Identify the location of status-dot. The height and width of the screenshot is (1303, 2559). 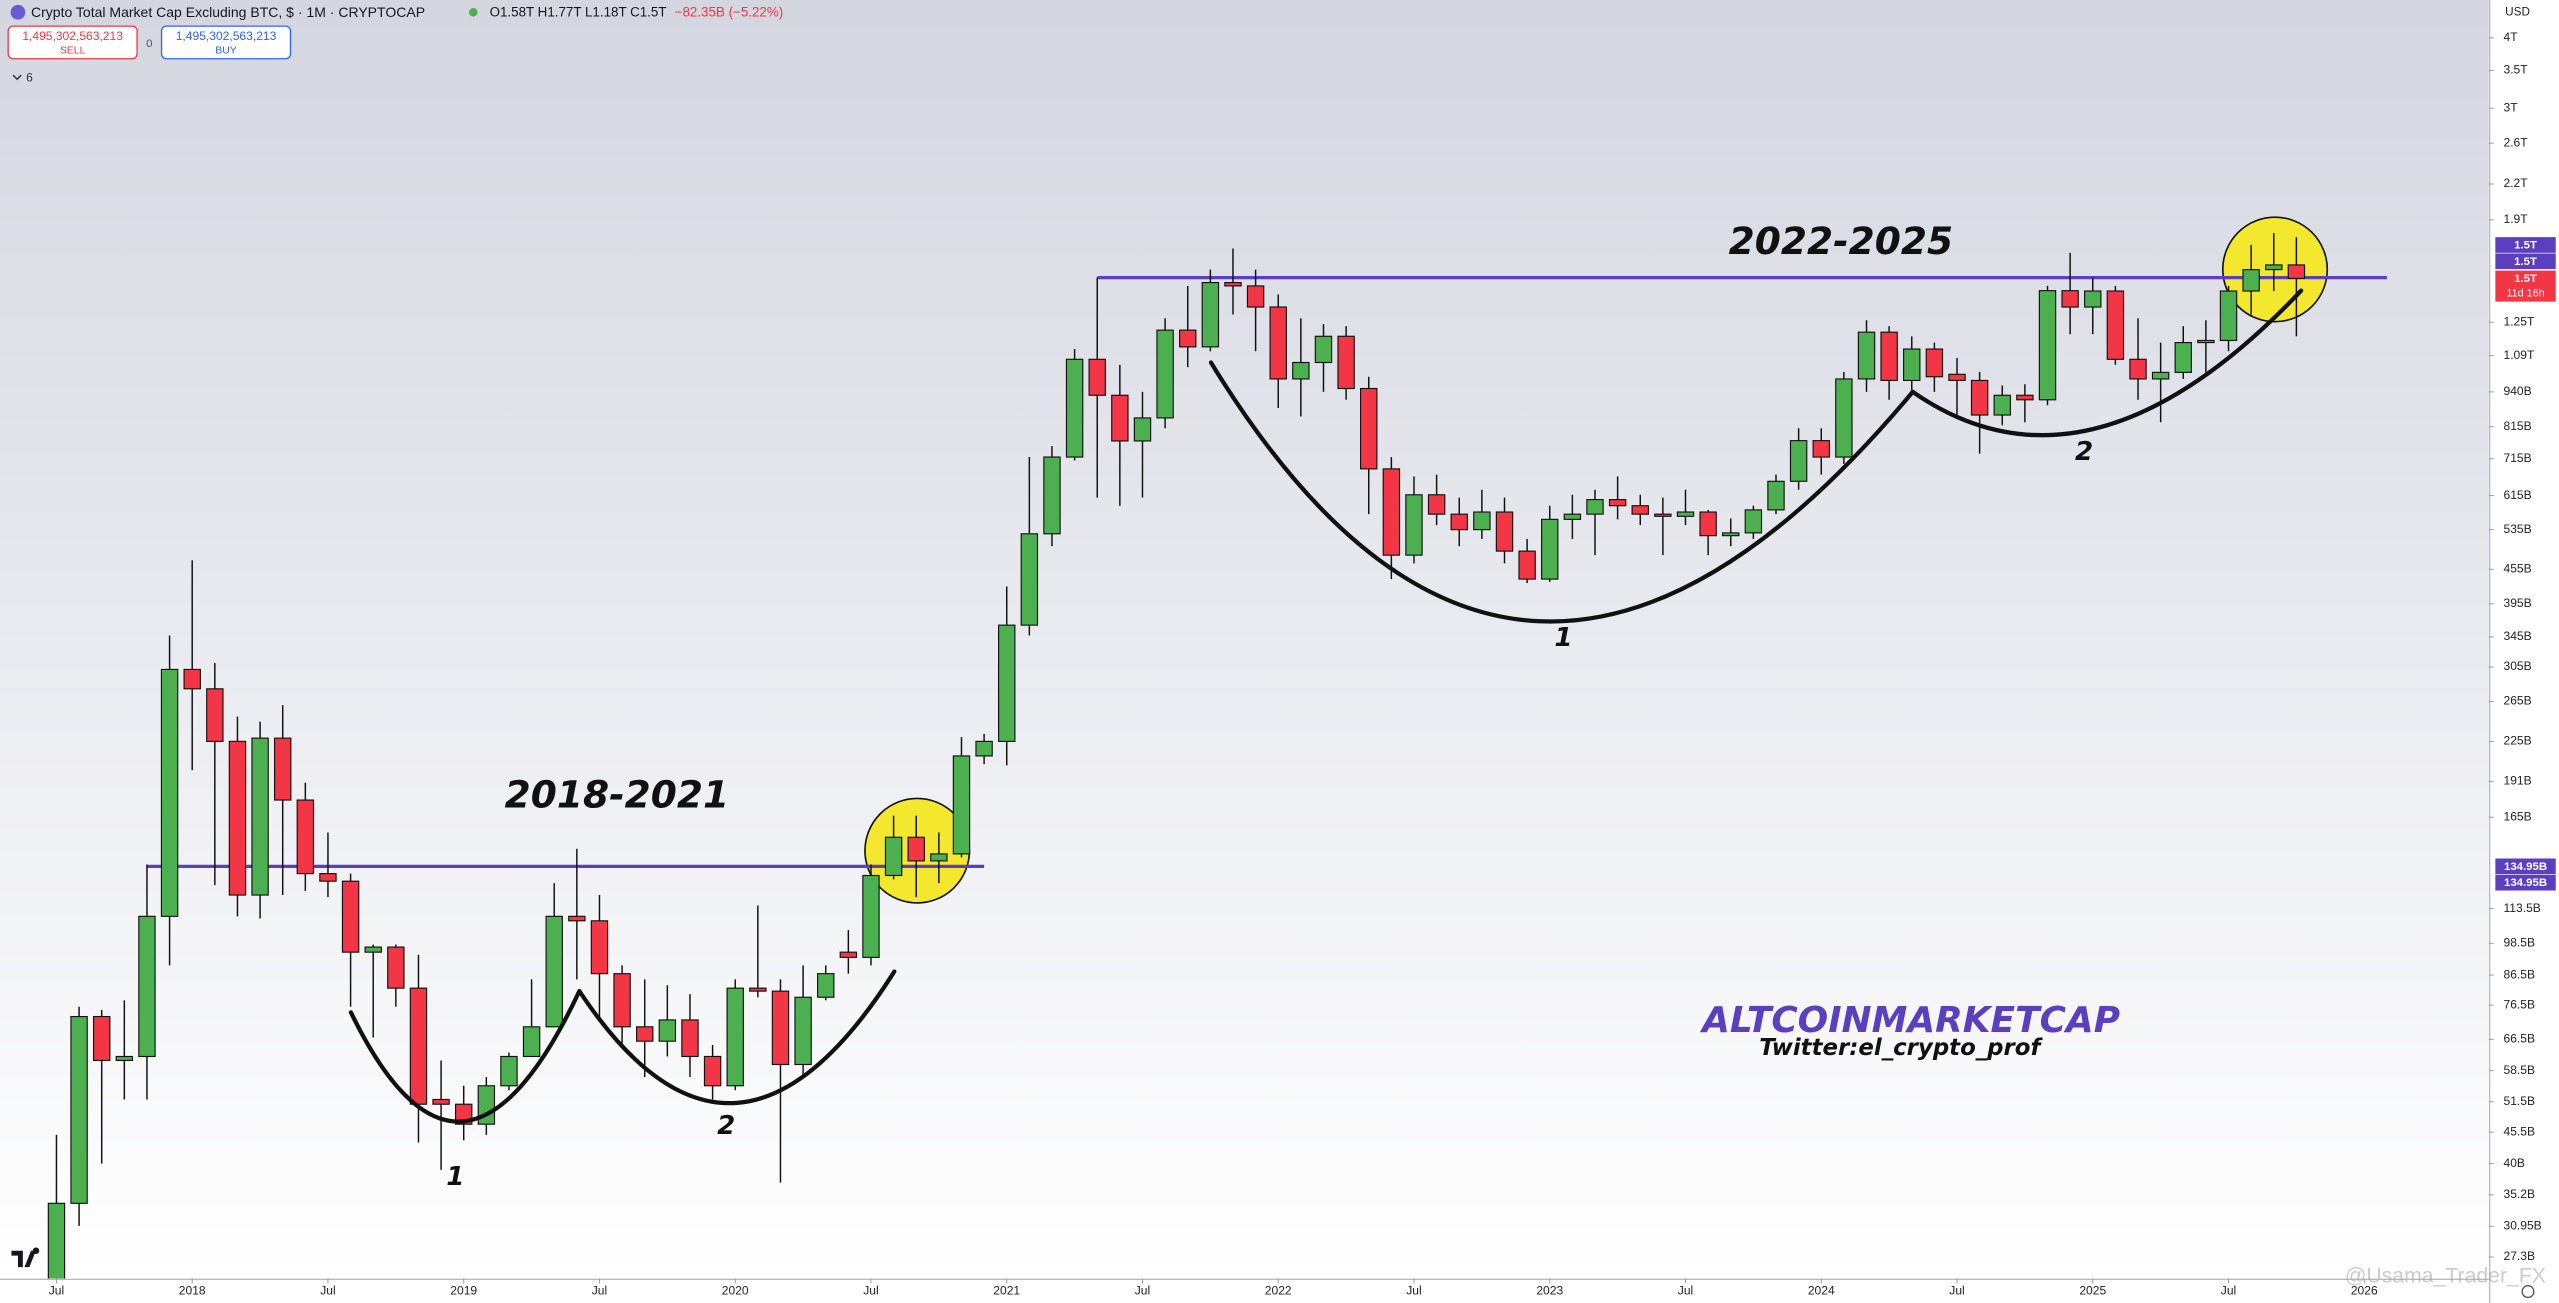
(473, 12).